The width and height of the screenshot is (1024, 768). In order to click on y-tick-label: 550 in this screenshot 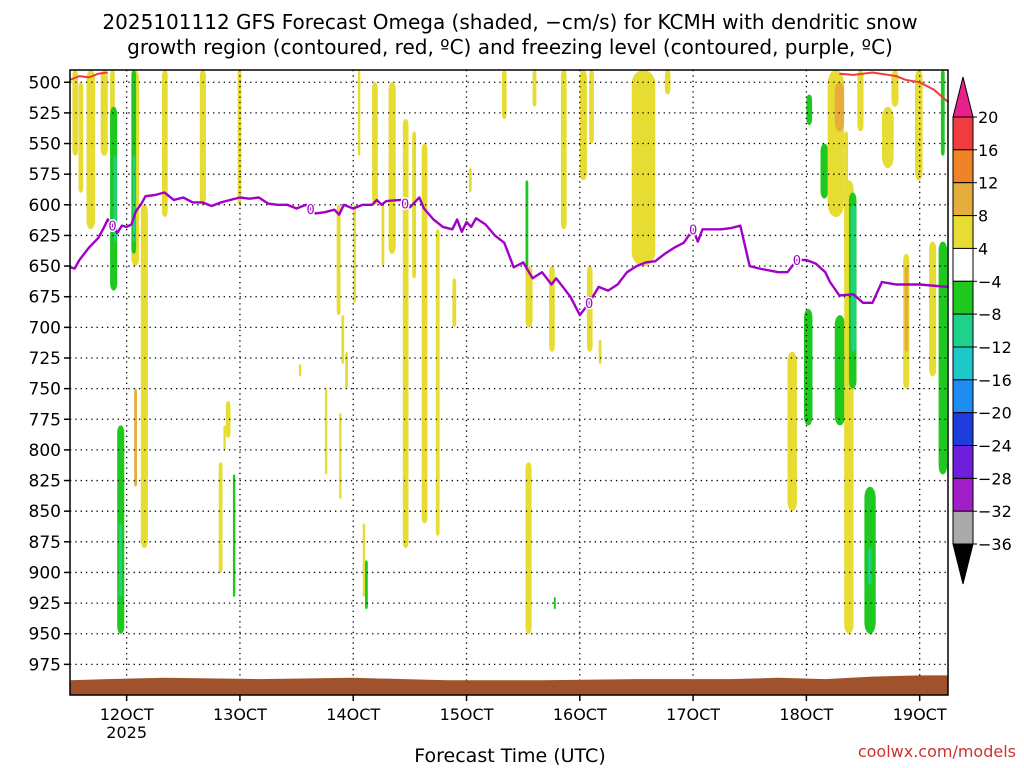, I will do `click(45, 145)`.